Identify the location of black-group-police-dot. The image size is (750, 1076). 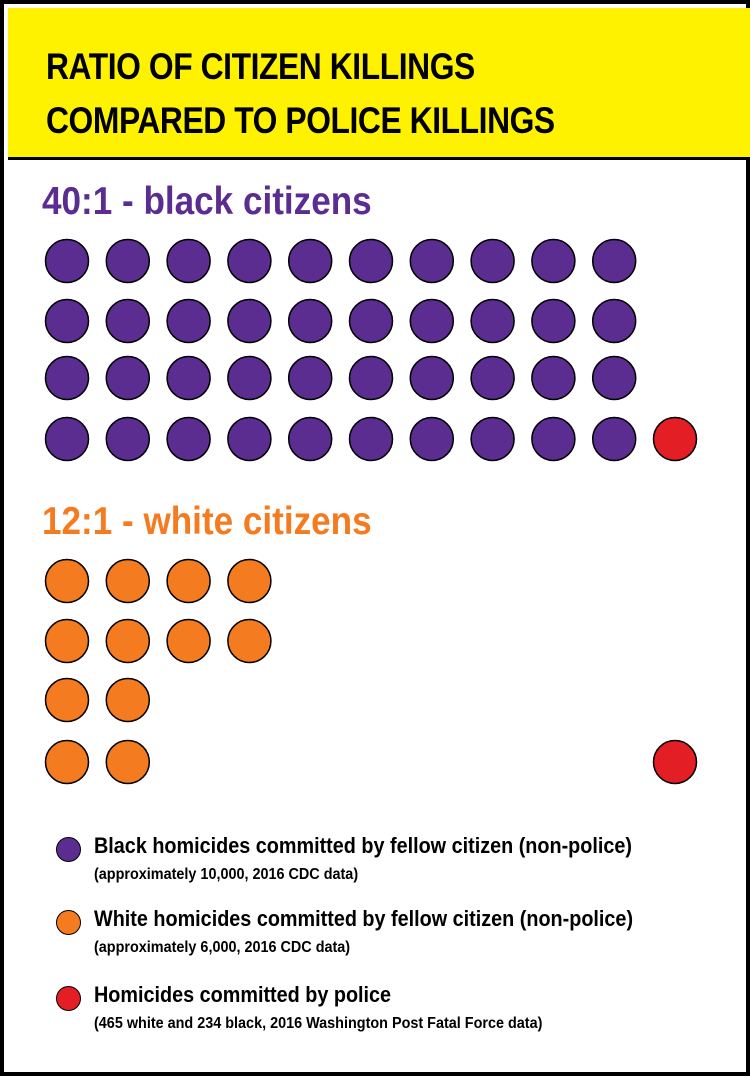
(675, 439).